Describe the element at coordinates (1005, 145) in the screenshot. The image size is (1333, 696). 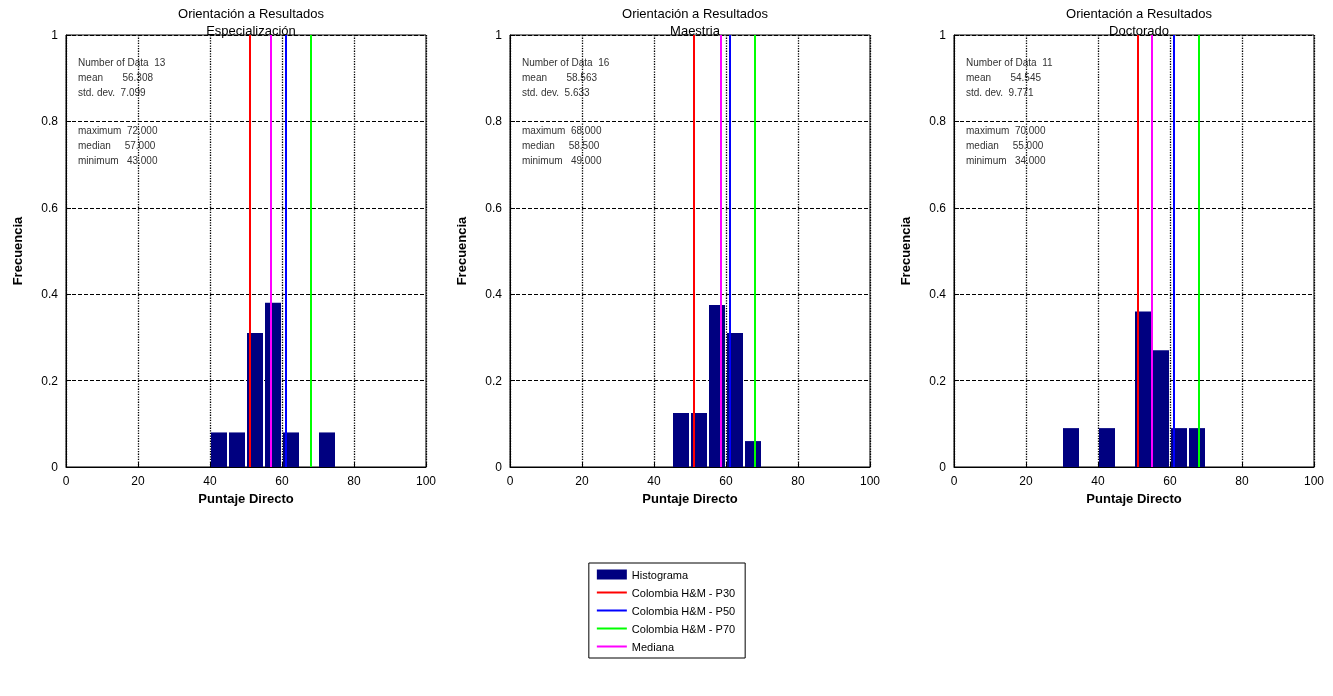
I see `annotation: median 55.000` at that location.